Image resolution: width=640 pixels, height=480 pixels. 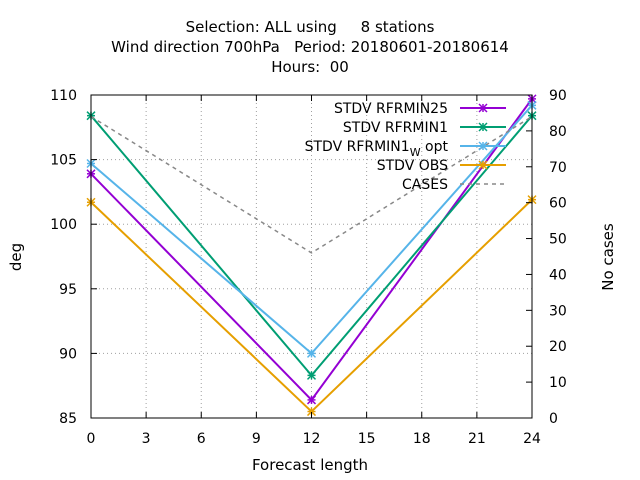 What do you see at coordinates (422, 439) in the screenshot?
I see `x-tick-label: 18` at bounding box center [422, 439].